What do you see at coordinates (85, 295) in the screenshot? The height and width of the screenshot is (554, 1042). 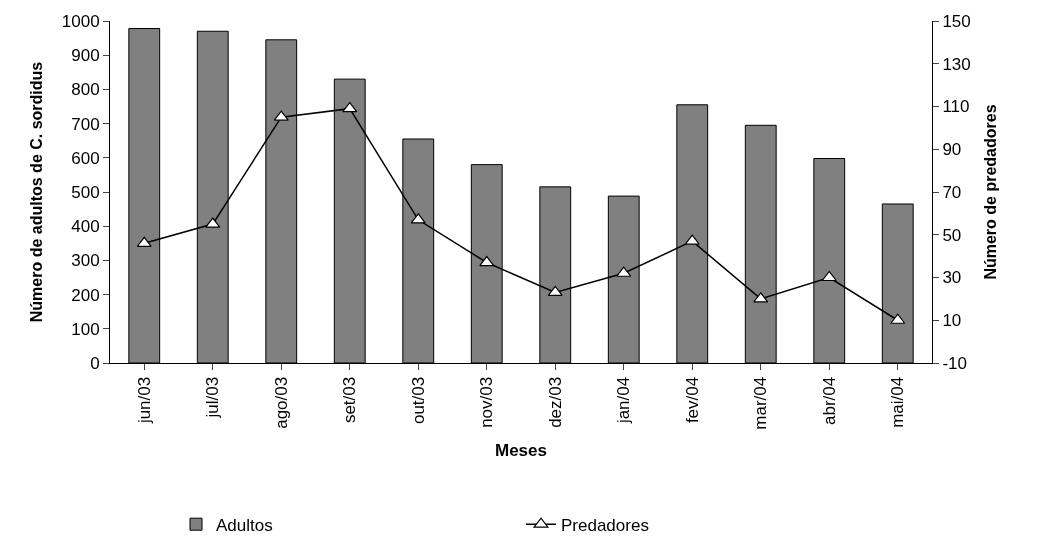 I see `y-tick-label: 200` at bounding box center [85, 295].